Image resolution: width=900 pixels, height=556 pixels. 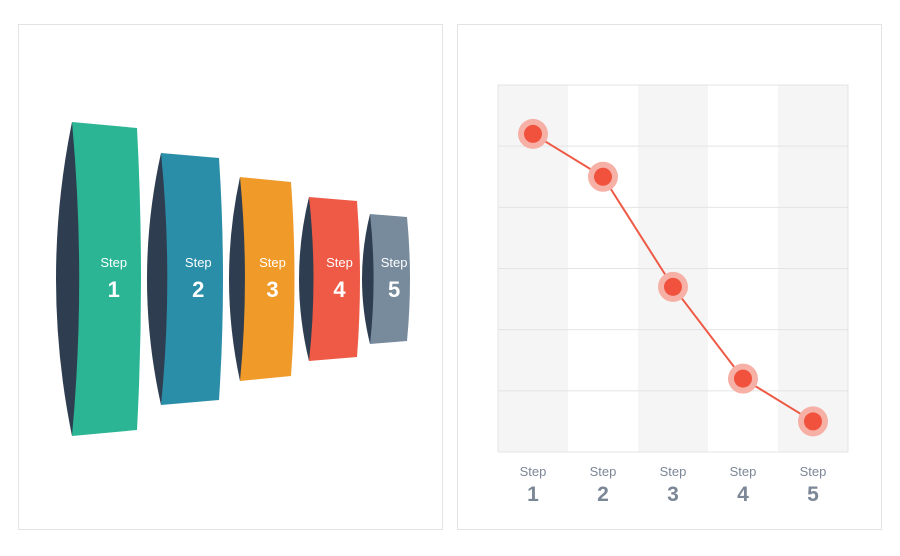 I want to click on funnel-step-number: 3, so click(x=272, y=289).